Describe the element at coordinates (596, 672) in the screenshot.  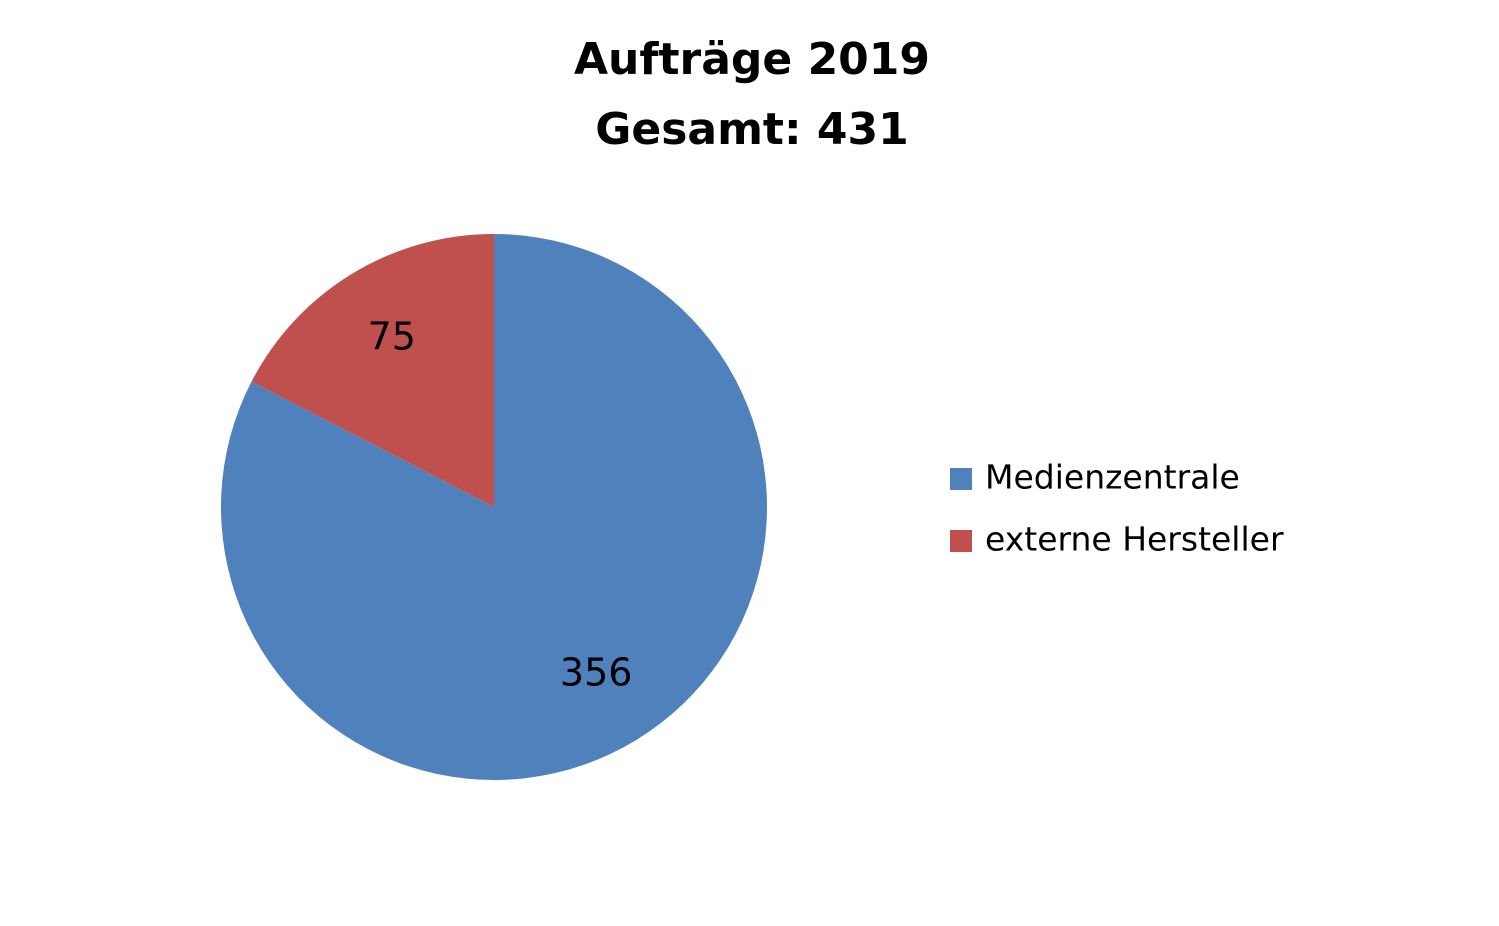
I see `data-label: 356` at that location.